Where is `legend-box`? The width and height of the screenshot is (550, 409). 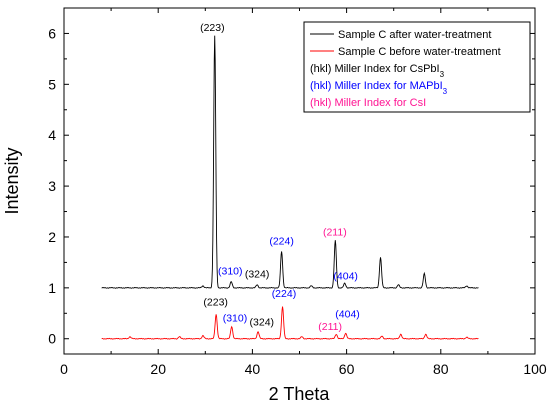 legend-box is located at coordinates (417, 67).